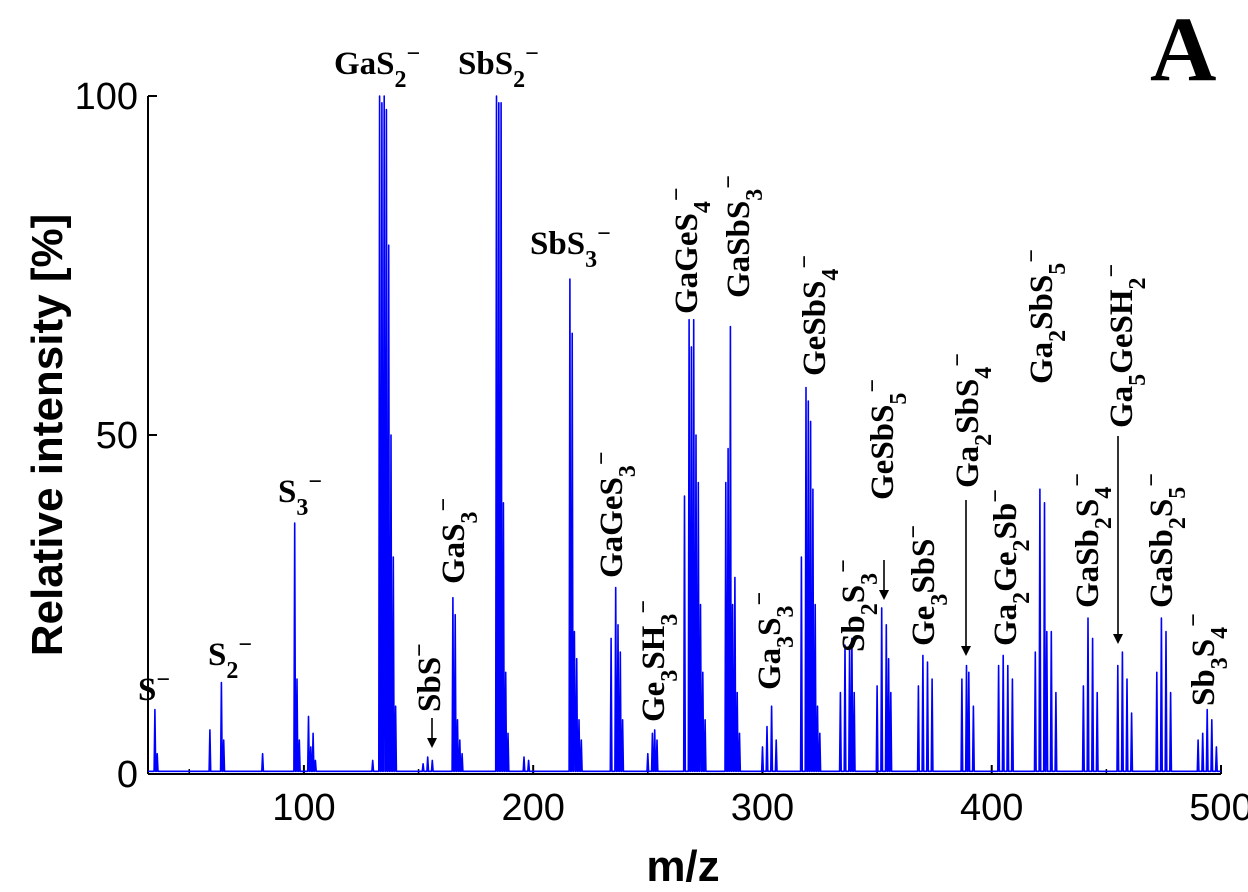 The width and height of the screenshot is (1248, 892). I want to click on peak-label-group: Ga2Ge2Sb−, so click(1009, 567).